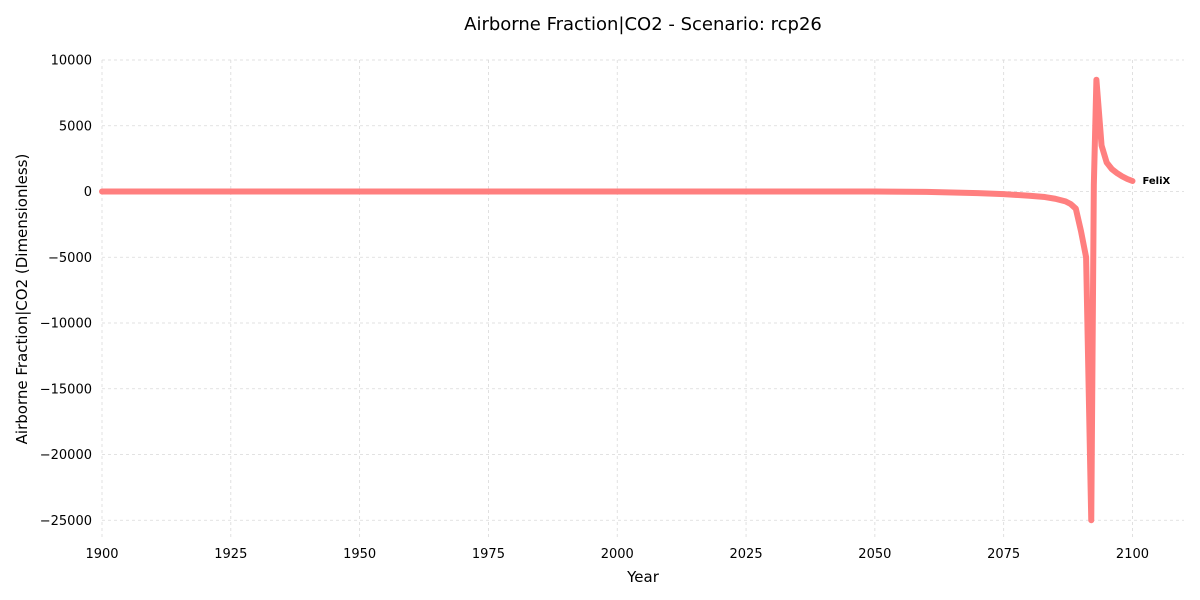 The width and height of the screenshot is (1200, 600). Describe the element at coordinates (230, 554) in the screenshot. I see `x-tick-label: 1925` at that location.